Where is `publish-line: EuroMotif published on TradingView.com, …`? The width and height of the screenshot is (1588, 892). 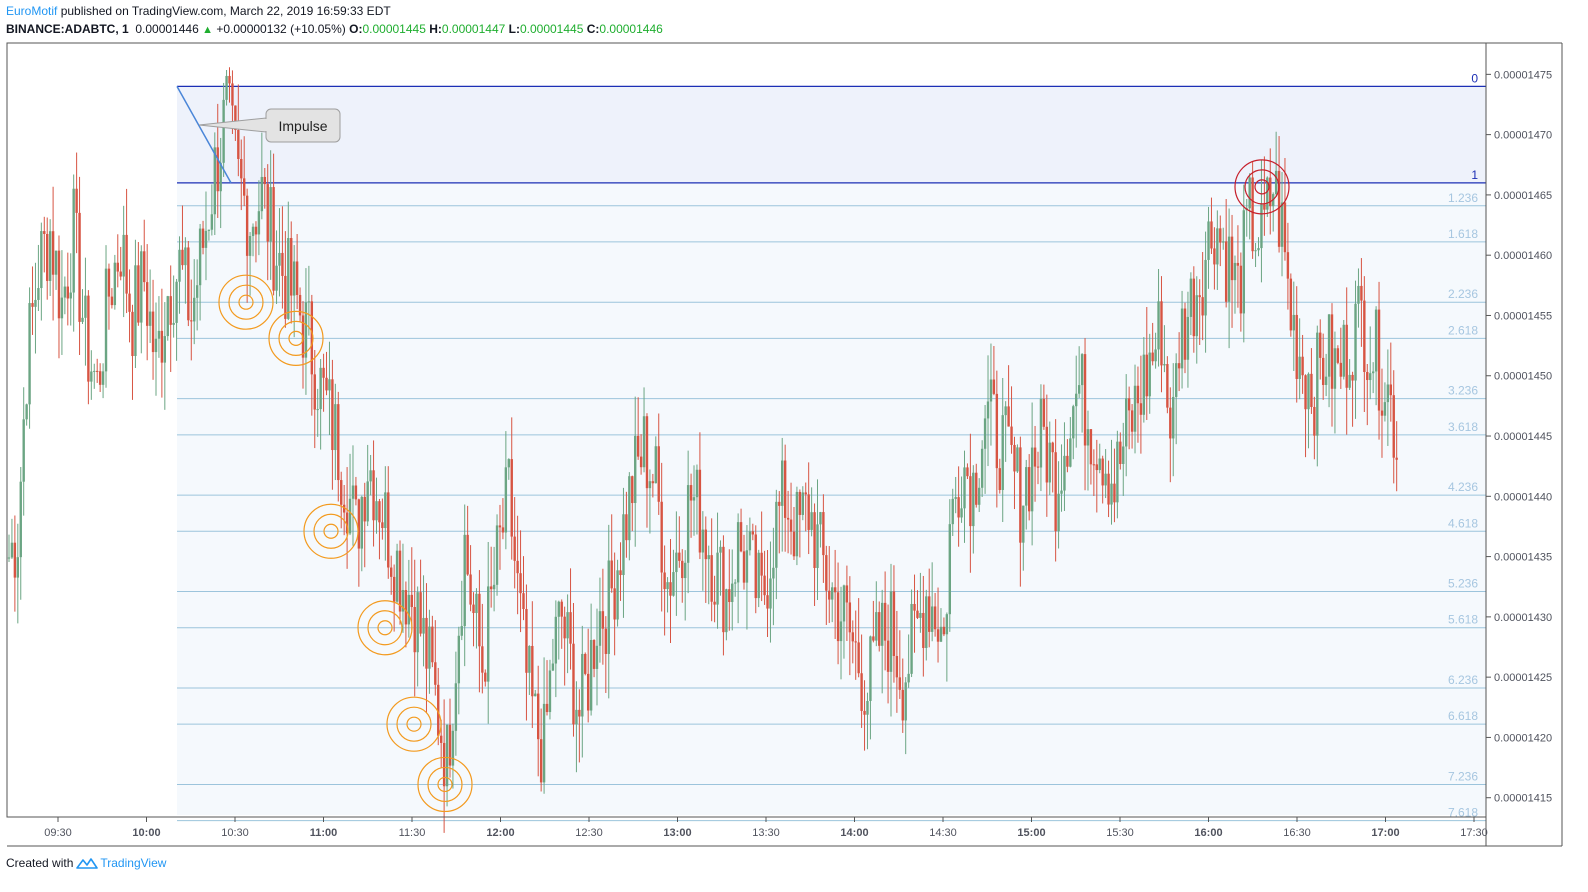 publish-line: EuroMotif published on TradingView.com, … is located at coordinates (198, 11).